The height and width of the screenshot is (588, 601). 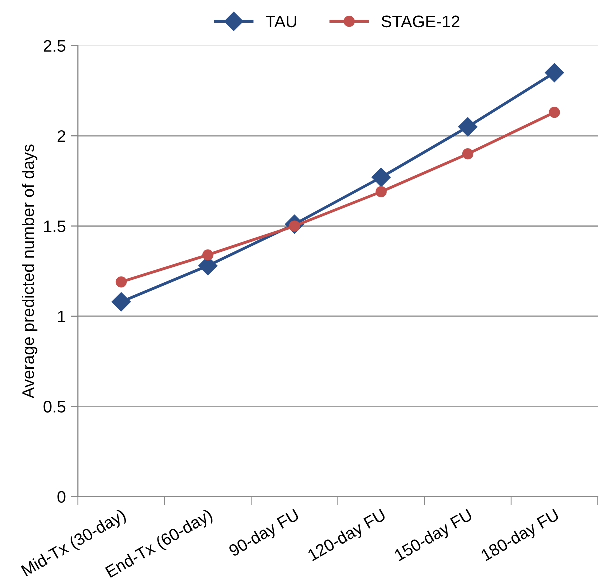 What do you see at coordinates (421, 22) in the screenshot?
I see `legend-label: STAGE-12` at bounding box center [421, 22].